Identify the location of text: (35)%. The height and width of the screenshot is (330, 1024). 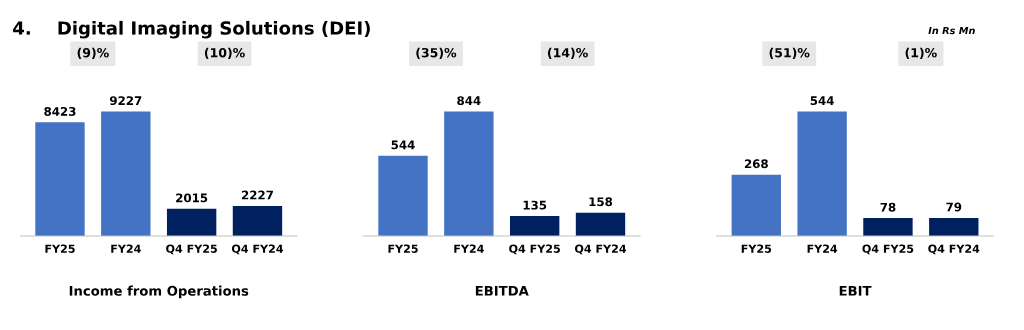
(436, 53).